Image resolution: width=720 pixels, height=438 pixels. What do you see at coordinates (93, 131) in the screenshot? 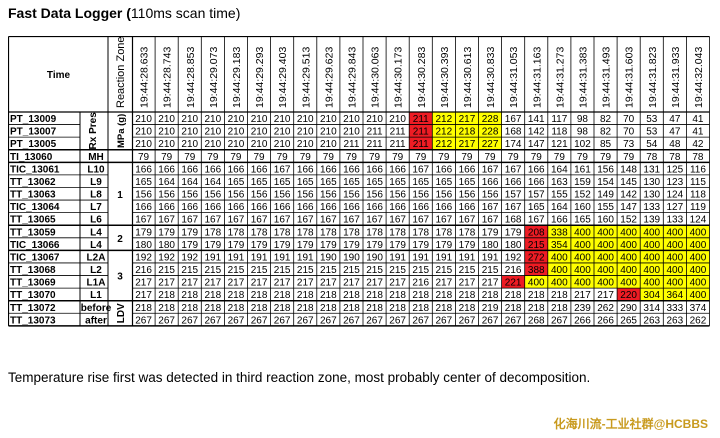
I see `group-label-pressure: Rx Pres` at bounding box center [93, 131].